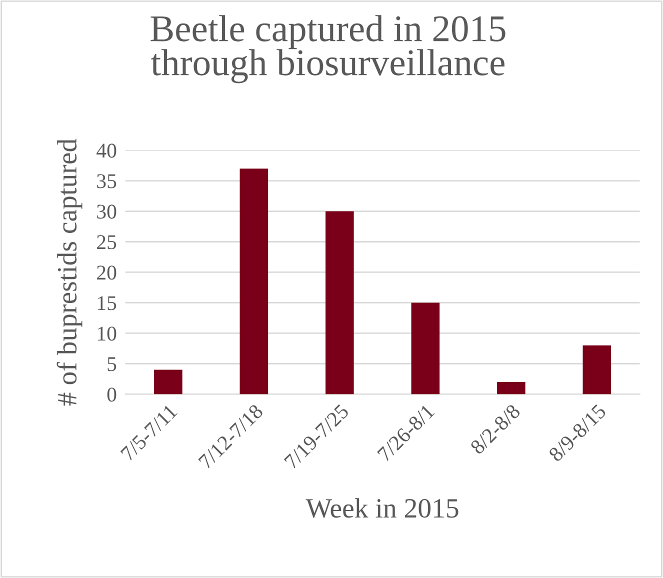 Image resolution: width=663 pixels, height=578 pixels. Describe the element at coordinates (382, 508) in the screenshot. I see `x-axis-title: Week in 2015` at that location.